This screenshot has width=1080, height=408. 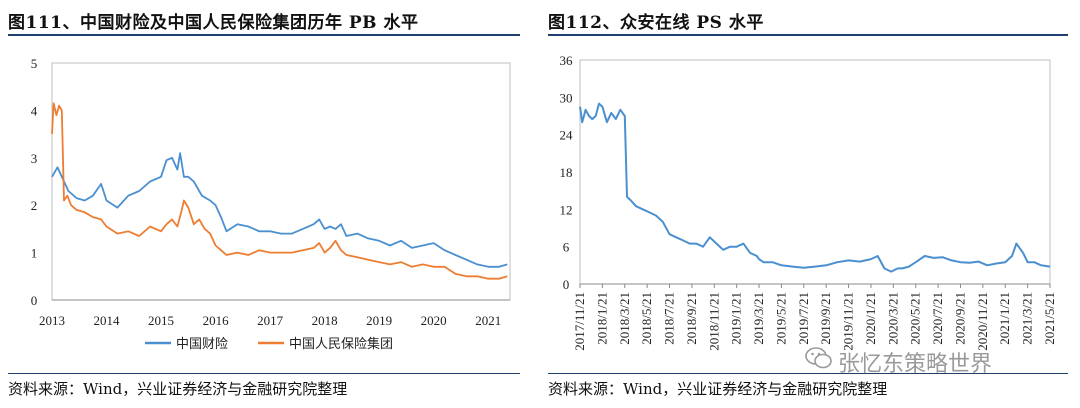 What do you see at coordinates (803, 318) in the screenshot?
I see `right-x-tick-label: 2019/7/21` at bounding box center [803, 318].